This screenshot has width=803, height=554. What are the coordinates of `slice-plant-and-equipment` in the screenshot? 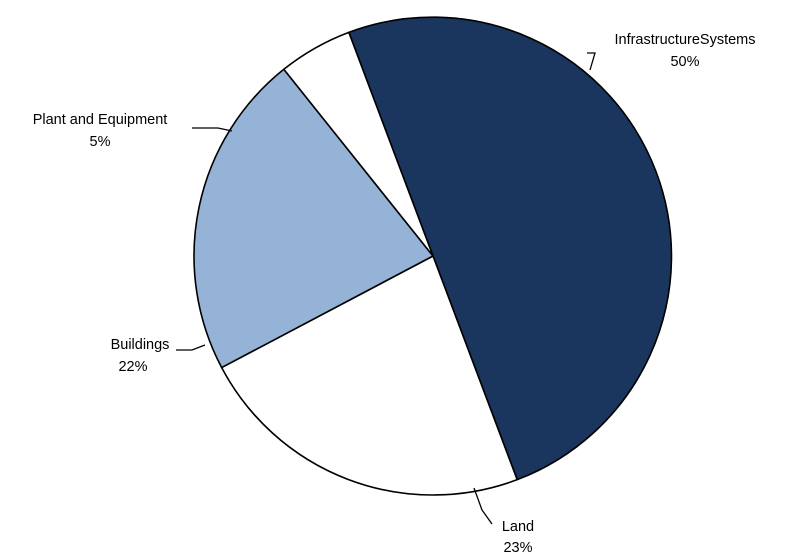 It's located at (358, 144).